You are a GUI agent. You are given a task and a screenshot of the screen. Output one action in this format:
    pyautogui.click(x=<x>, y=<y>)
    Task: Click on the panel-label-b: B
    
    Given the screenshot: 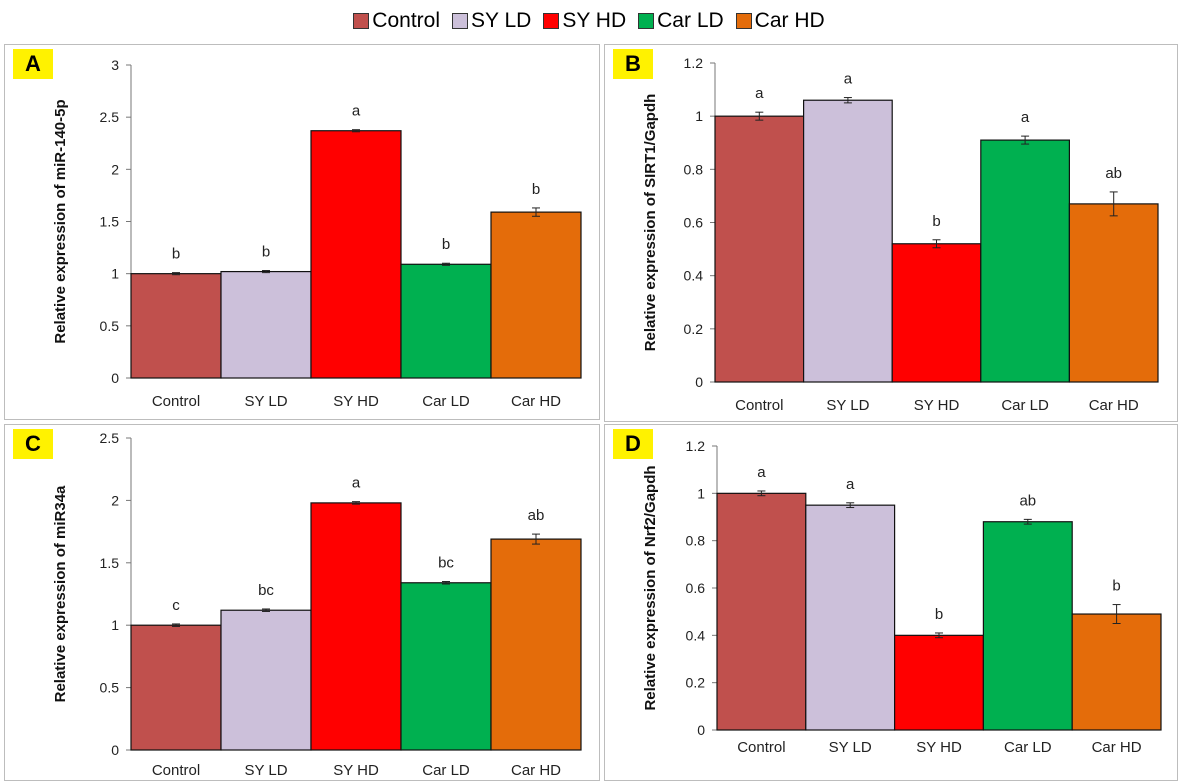 What is the action you would take?
    pyautogui.click(x=633, y=64)
    